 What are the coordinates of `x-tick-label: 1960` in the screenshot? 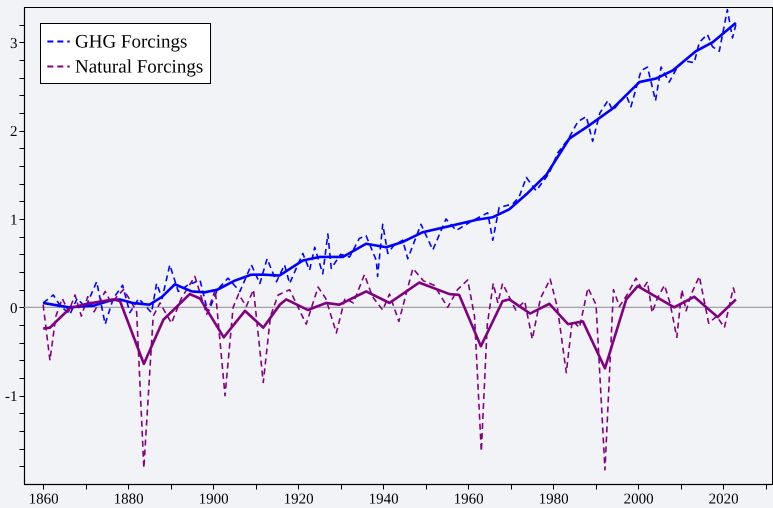 It's located at (469, 500).